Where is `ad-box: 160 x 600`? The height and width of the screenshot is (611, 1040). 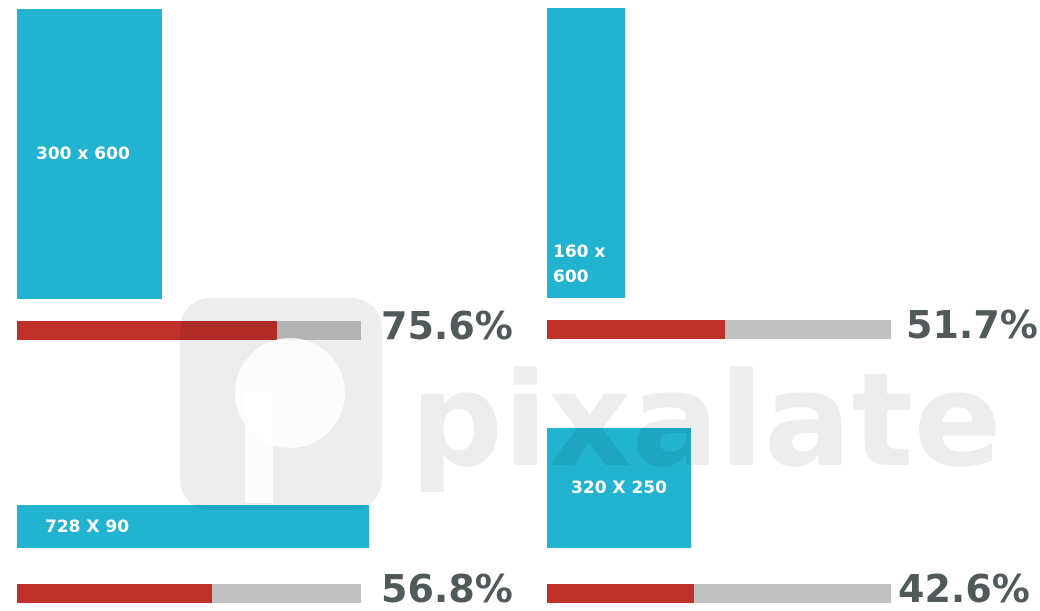 ad-box: 160 x 600 is located at coordinates (586, 153).